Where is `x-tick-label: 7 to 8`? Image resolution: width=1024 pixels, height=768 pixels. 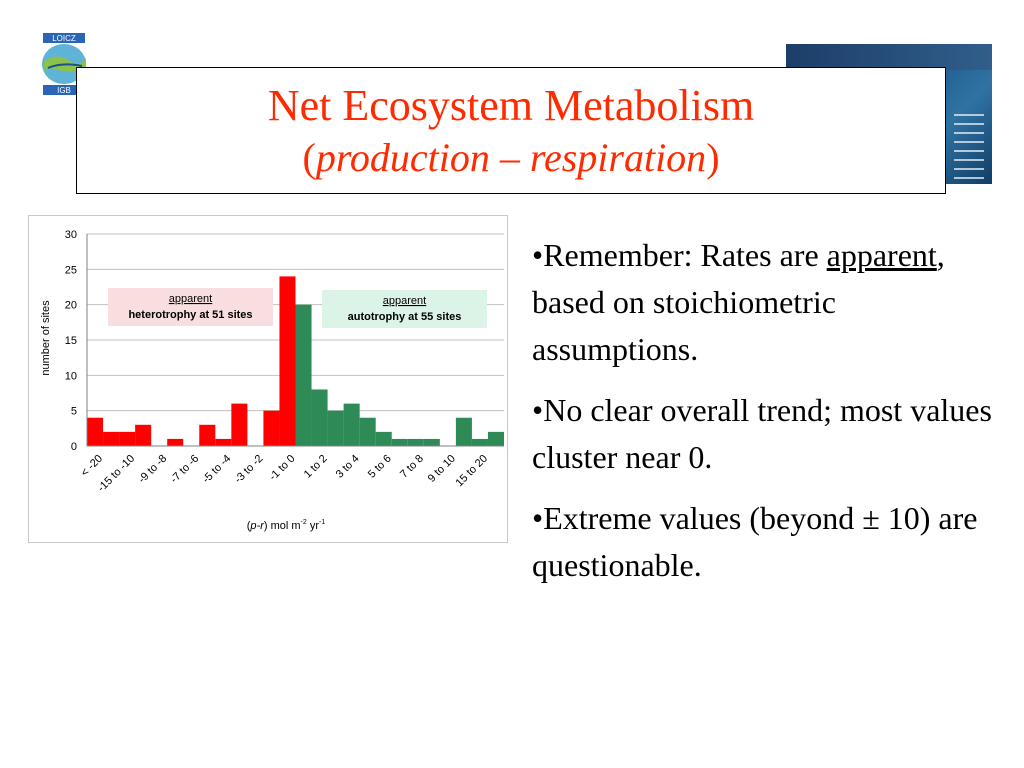 x-tick-label: 7 to 8 is located at coordinates (412, 467).